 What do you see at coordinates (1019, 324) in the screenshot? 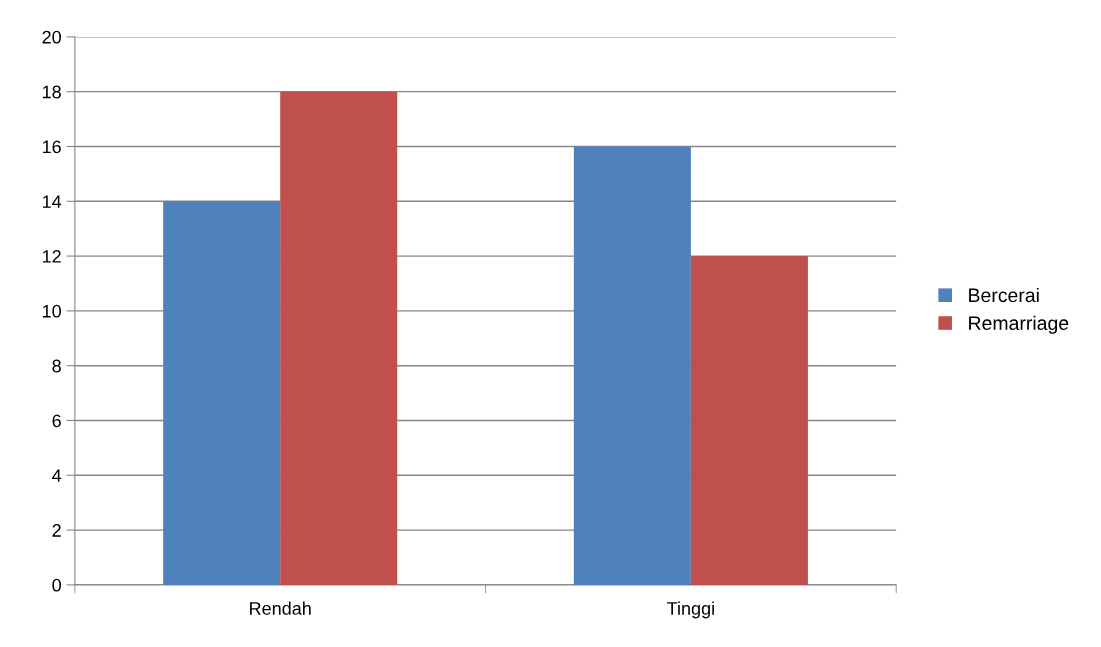
I see `legend-label: Remarriage` at bounding box center [1019, 324].